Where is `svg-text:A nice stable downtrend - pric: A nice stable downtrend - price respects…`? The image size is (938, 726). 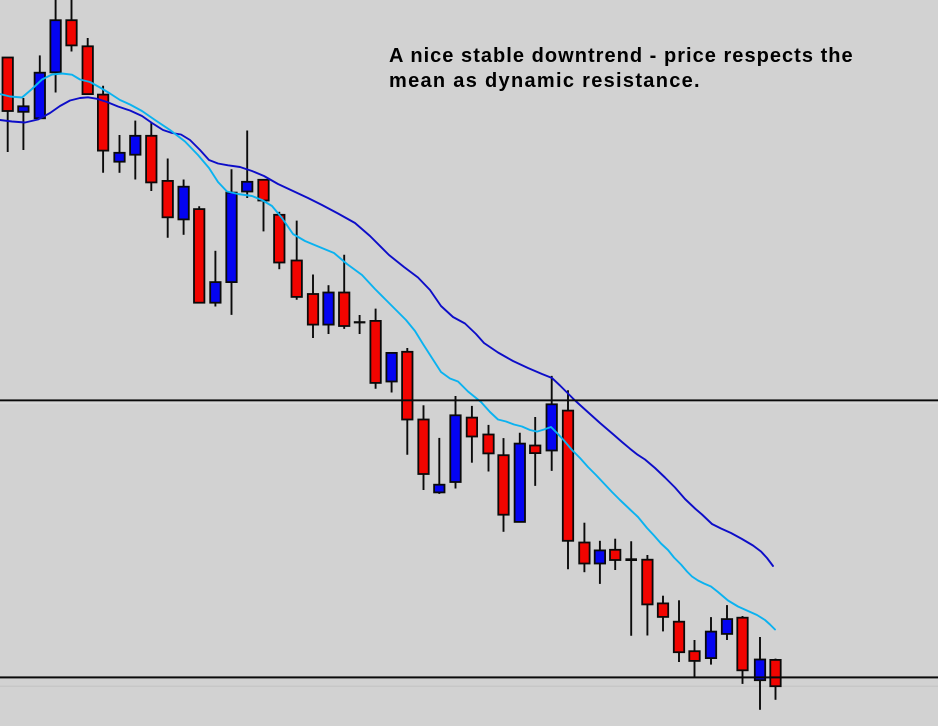 svg-text:A nice stable downtrend - pric: A nice stable downtrend - price respects… is located at coordinates (621, 56).